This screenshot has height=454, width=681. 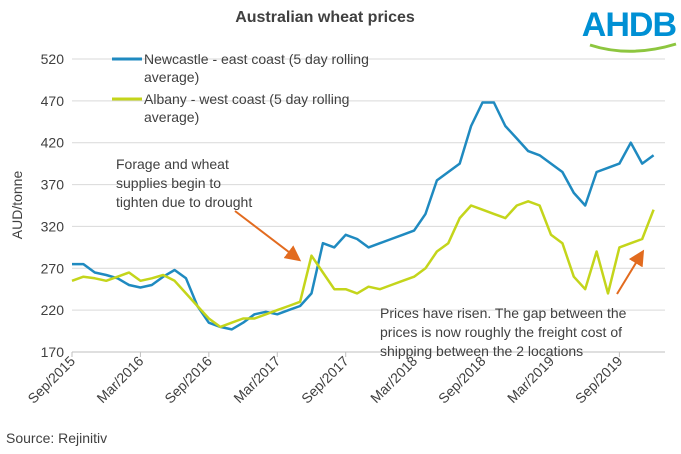 I want to click on y-tick-label: 220, so click(x=53, y=310).